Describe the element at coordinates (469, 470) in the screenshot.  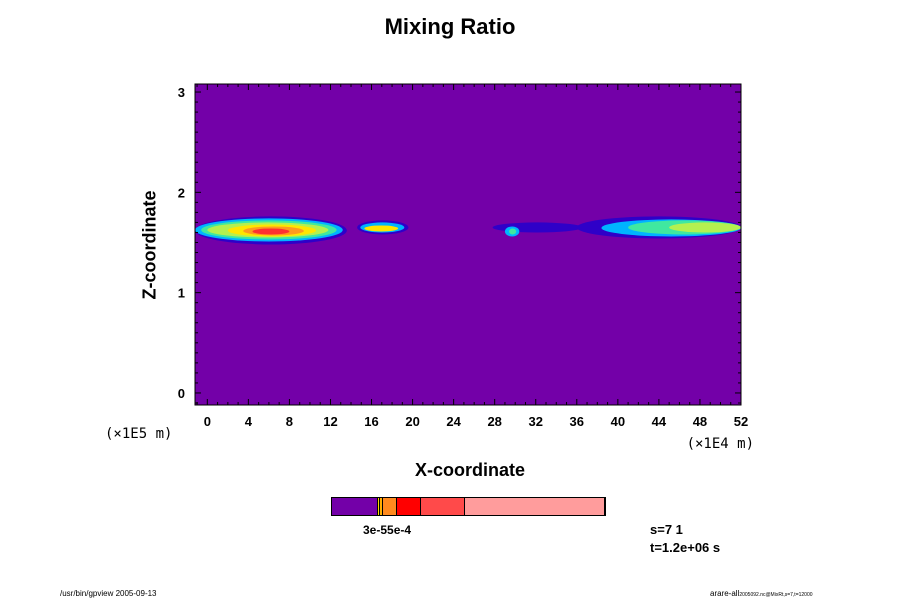
I see `x-axis-label: X-coordinate` at that location.